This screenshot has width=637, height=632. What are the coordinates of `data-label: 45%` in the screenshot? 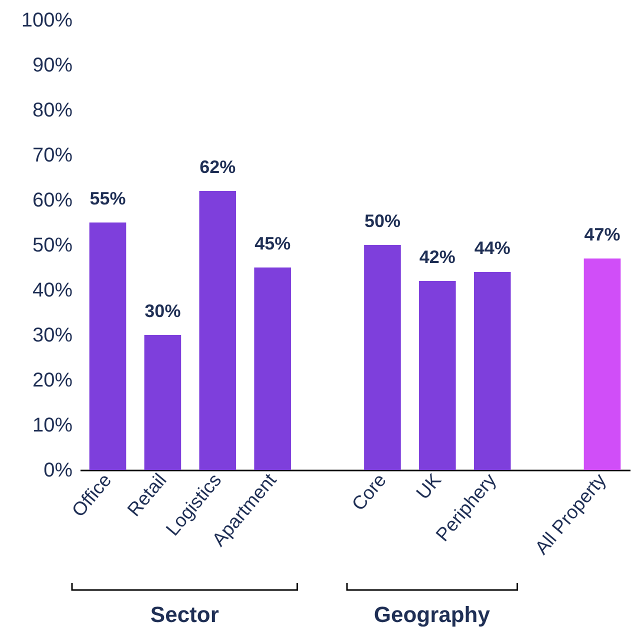 It's located at (272, 244).